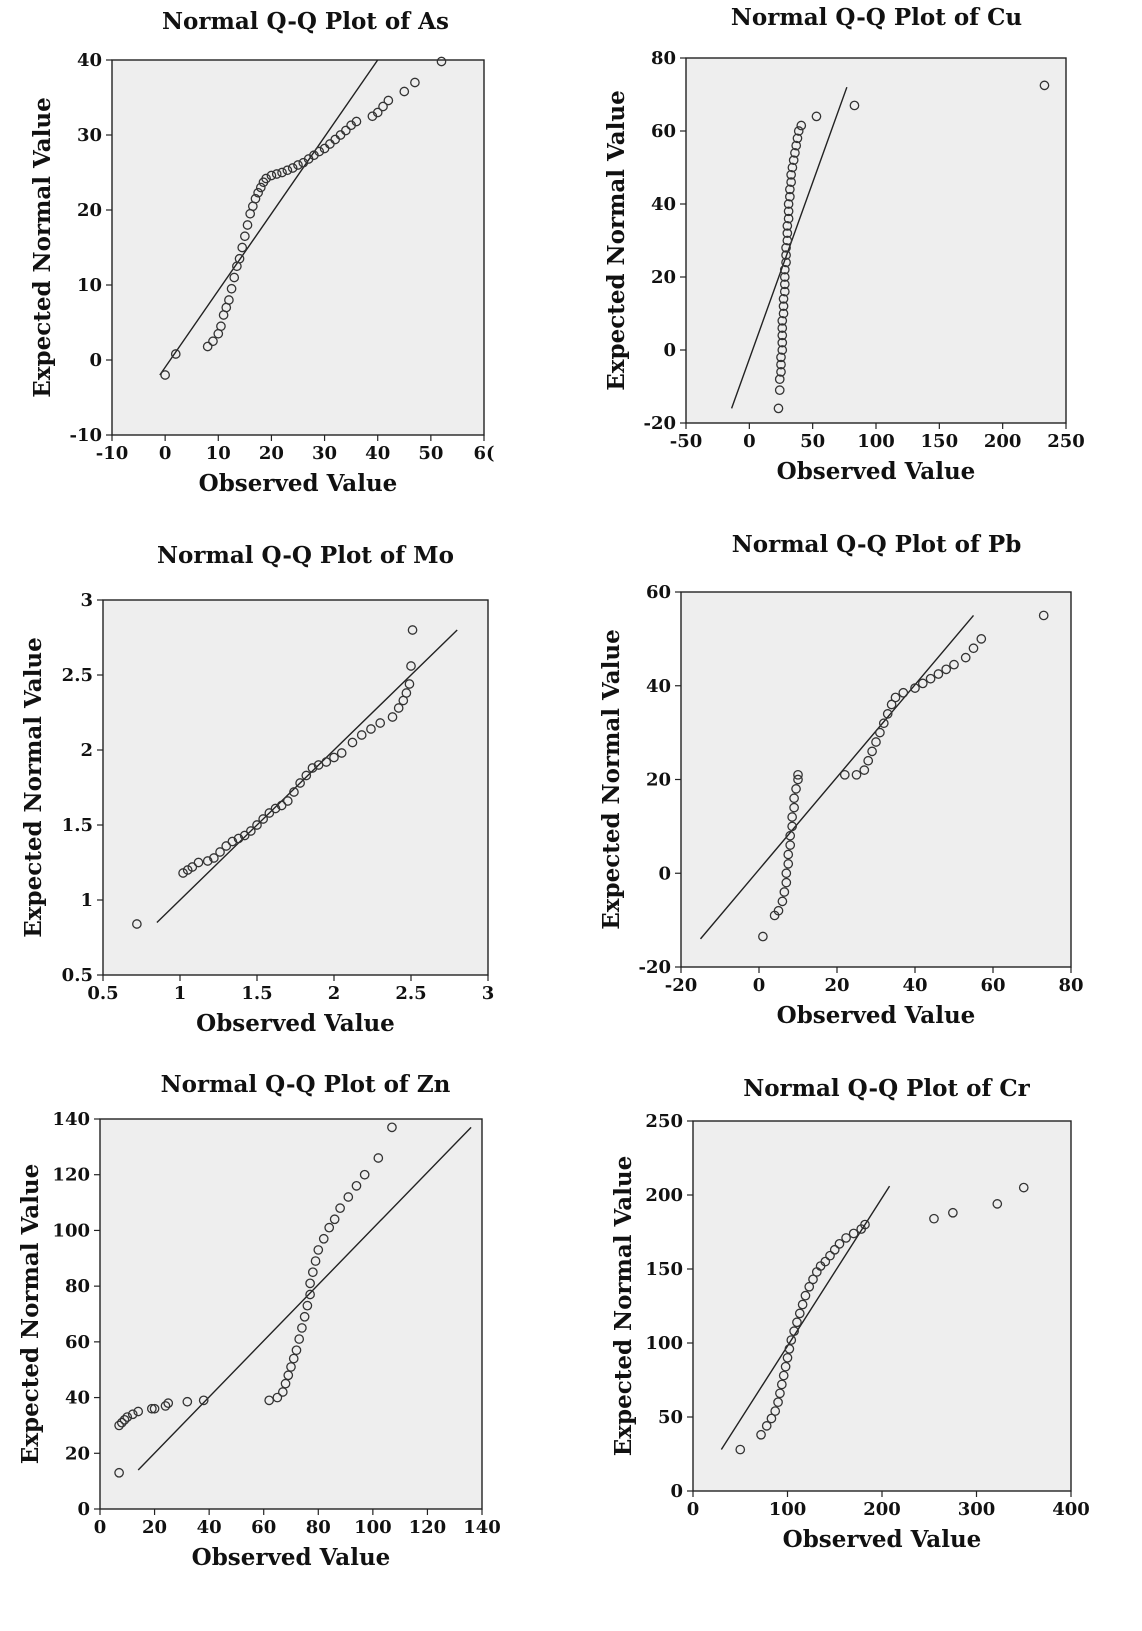 This screenshot has width=1142, height=1631. I want to click on x-tick-label: 100, so click(876, 441).